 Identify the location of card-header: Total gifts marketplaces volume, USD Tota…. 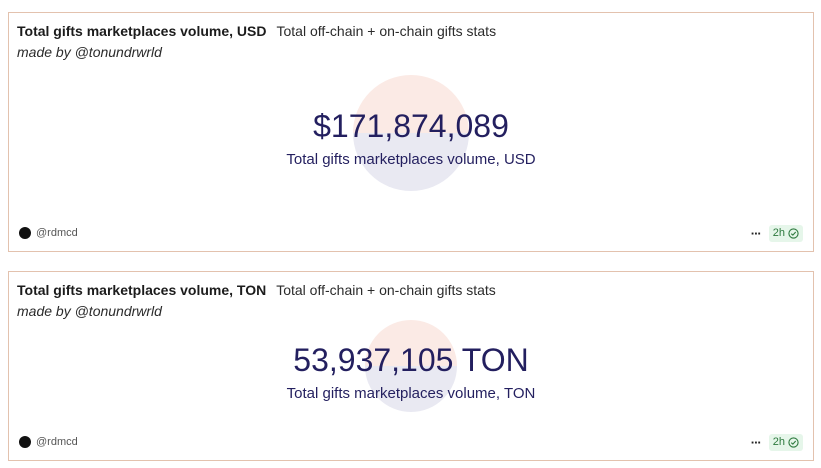
(411, 31).